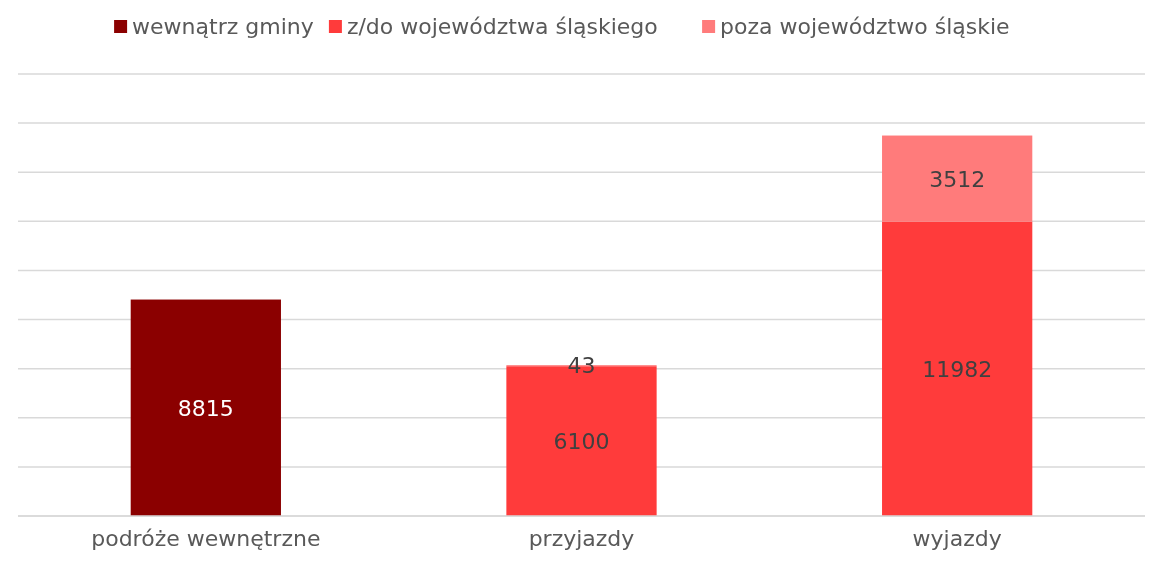 This screenshot has height=562, width=1163. I want to click on legend-label: poza województwo śląskie, so click(865, 26).